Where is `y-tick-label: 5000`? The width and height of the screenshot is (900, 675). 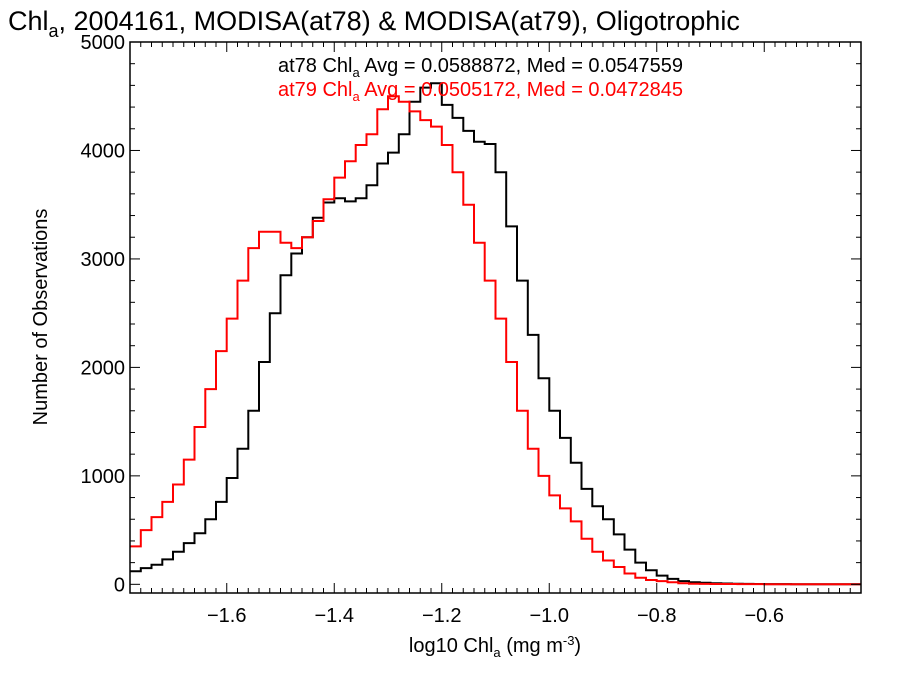 y-tick-label: 5000 is located at coordinates (103, 43).